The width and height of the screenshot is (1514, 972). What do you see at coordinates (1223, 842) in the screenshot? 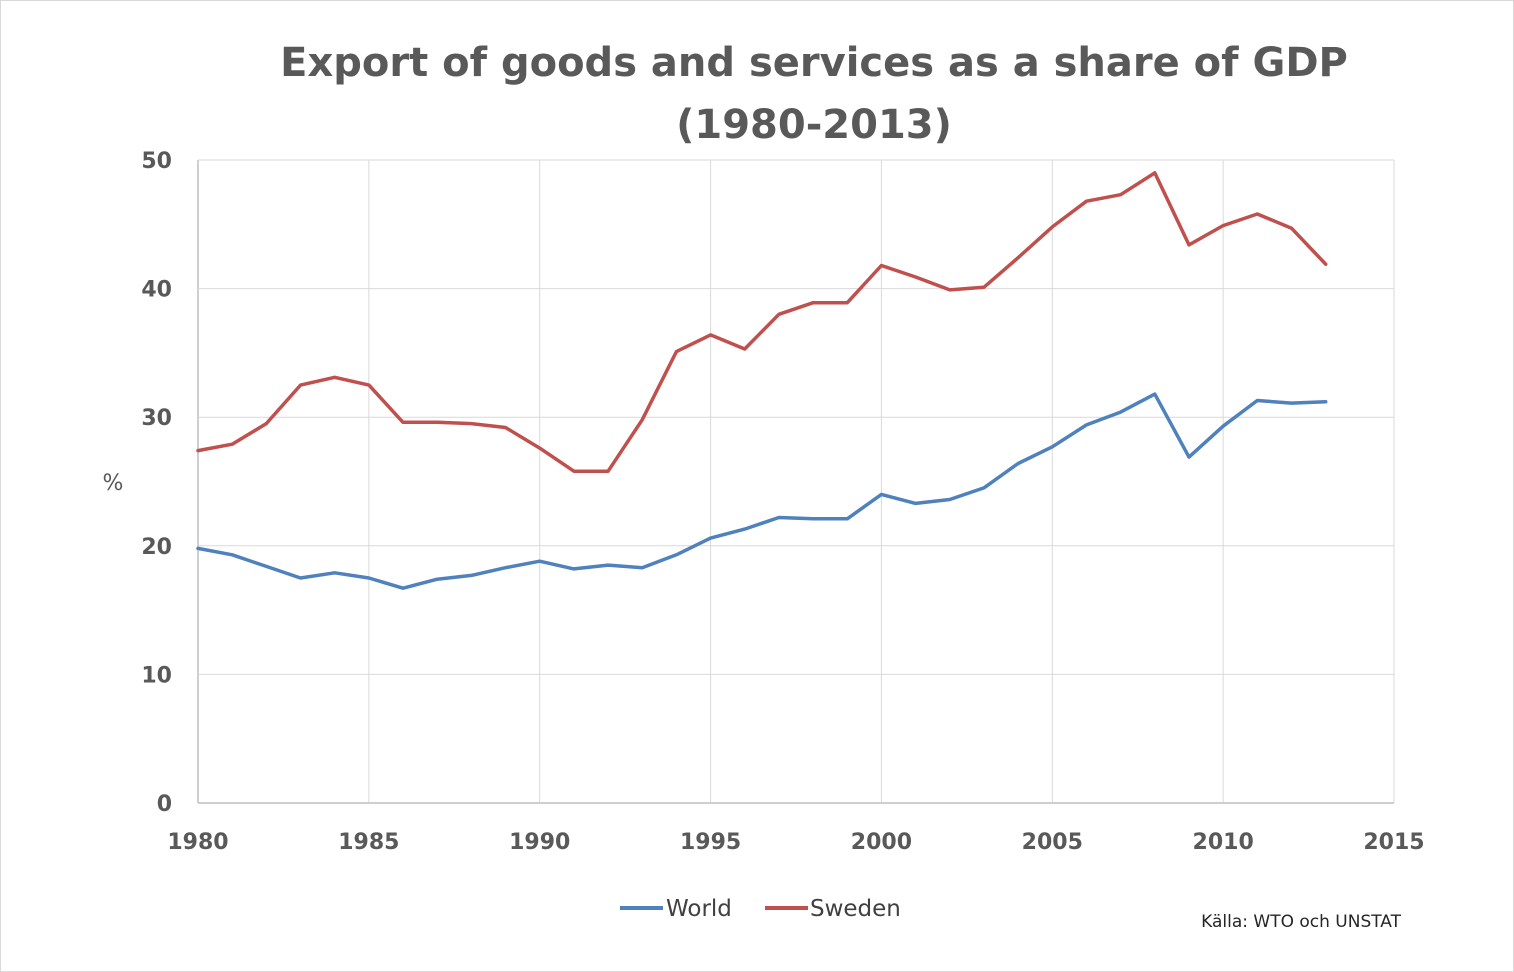
I see `x-tick-label: 2010` at bounding box center [1223, 842].